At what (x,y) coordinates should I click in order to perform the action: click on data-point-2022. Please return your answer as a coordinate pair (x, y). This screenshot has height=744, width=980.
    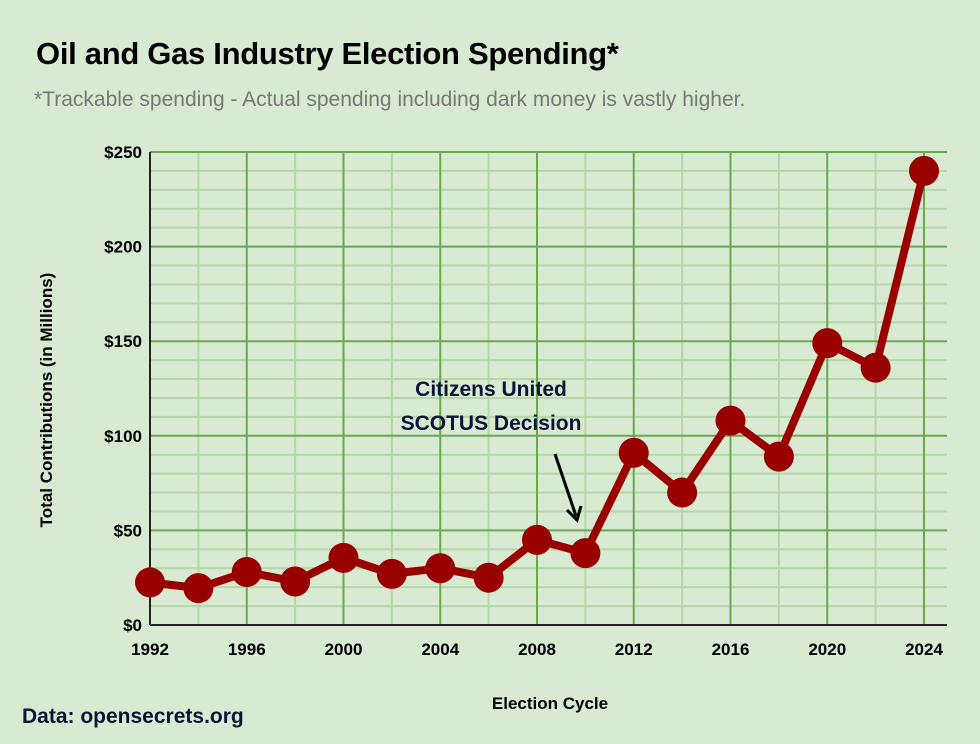
    Looking at the image, I should click on (875, 367).